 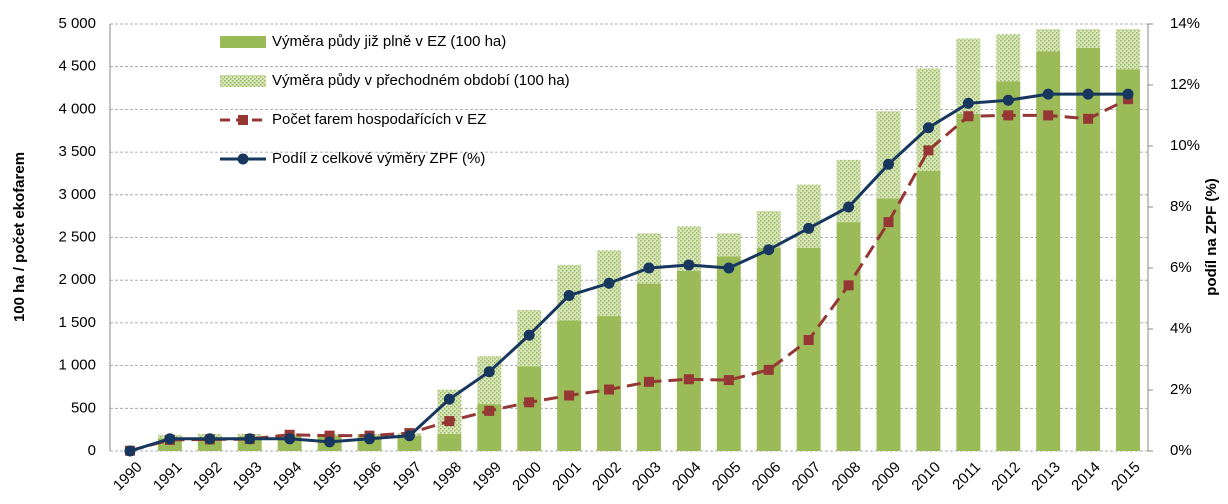 What do you see at coordinates (527, 477) in the screenshot?
I see `x-tick-label: 2000` at bounding box center [527, 477].